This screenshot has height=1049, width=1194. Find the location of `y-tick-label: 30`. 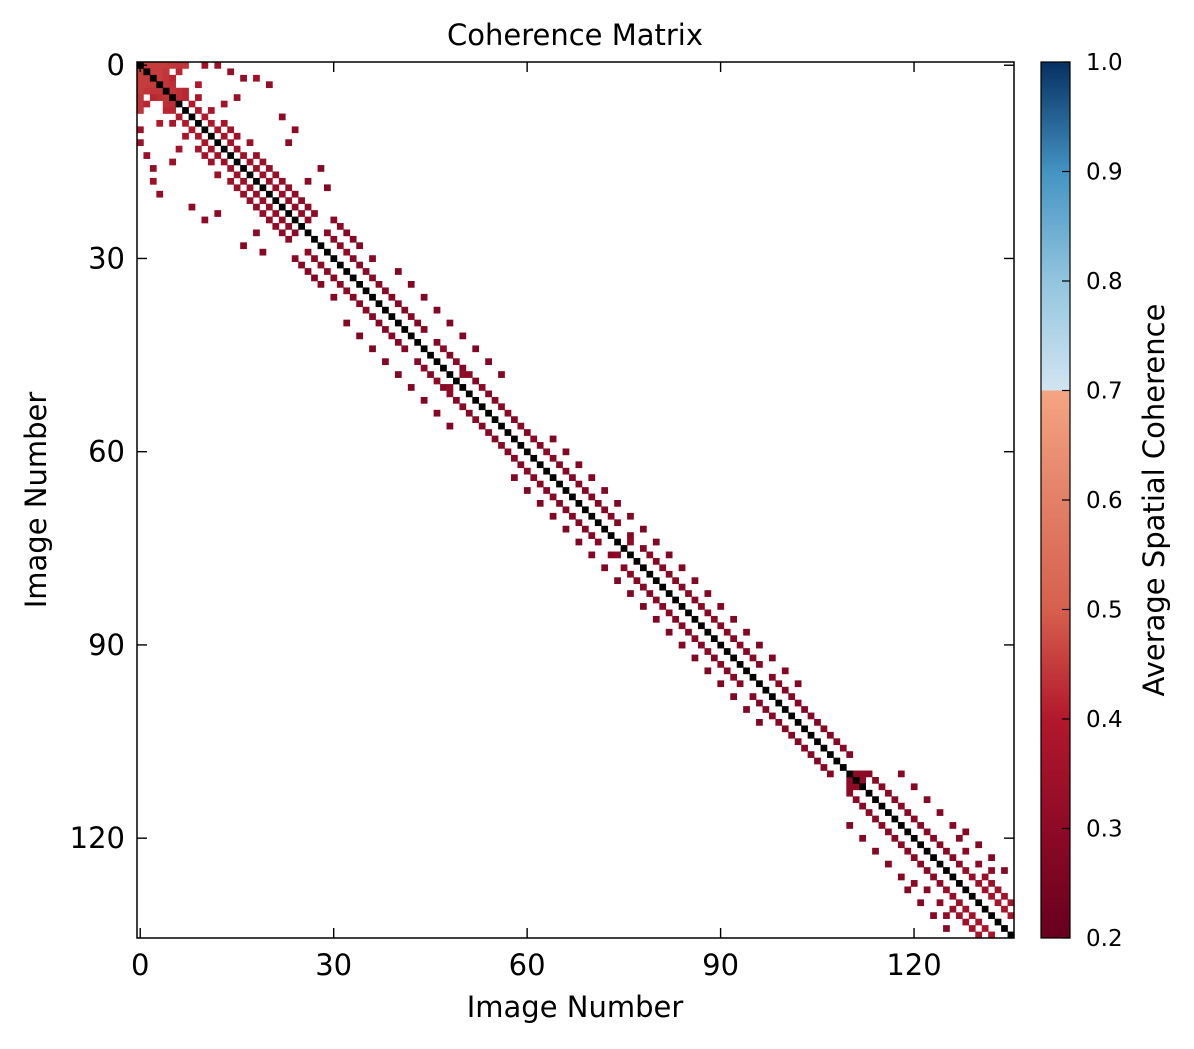

y-tick-label: 30 is located at coordinates (106, 258).